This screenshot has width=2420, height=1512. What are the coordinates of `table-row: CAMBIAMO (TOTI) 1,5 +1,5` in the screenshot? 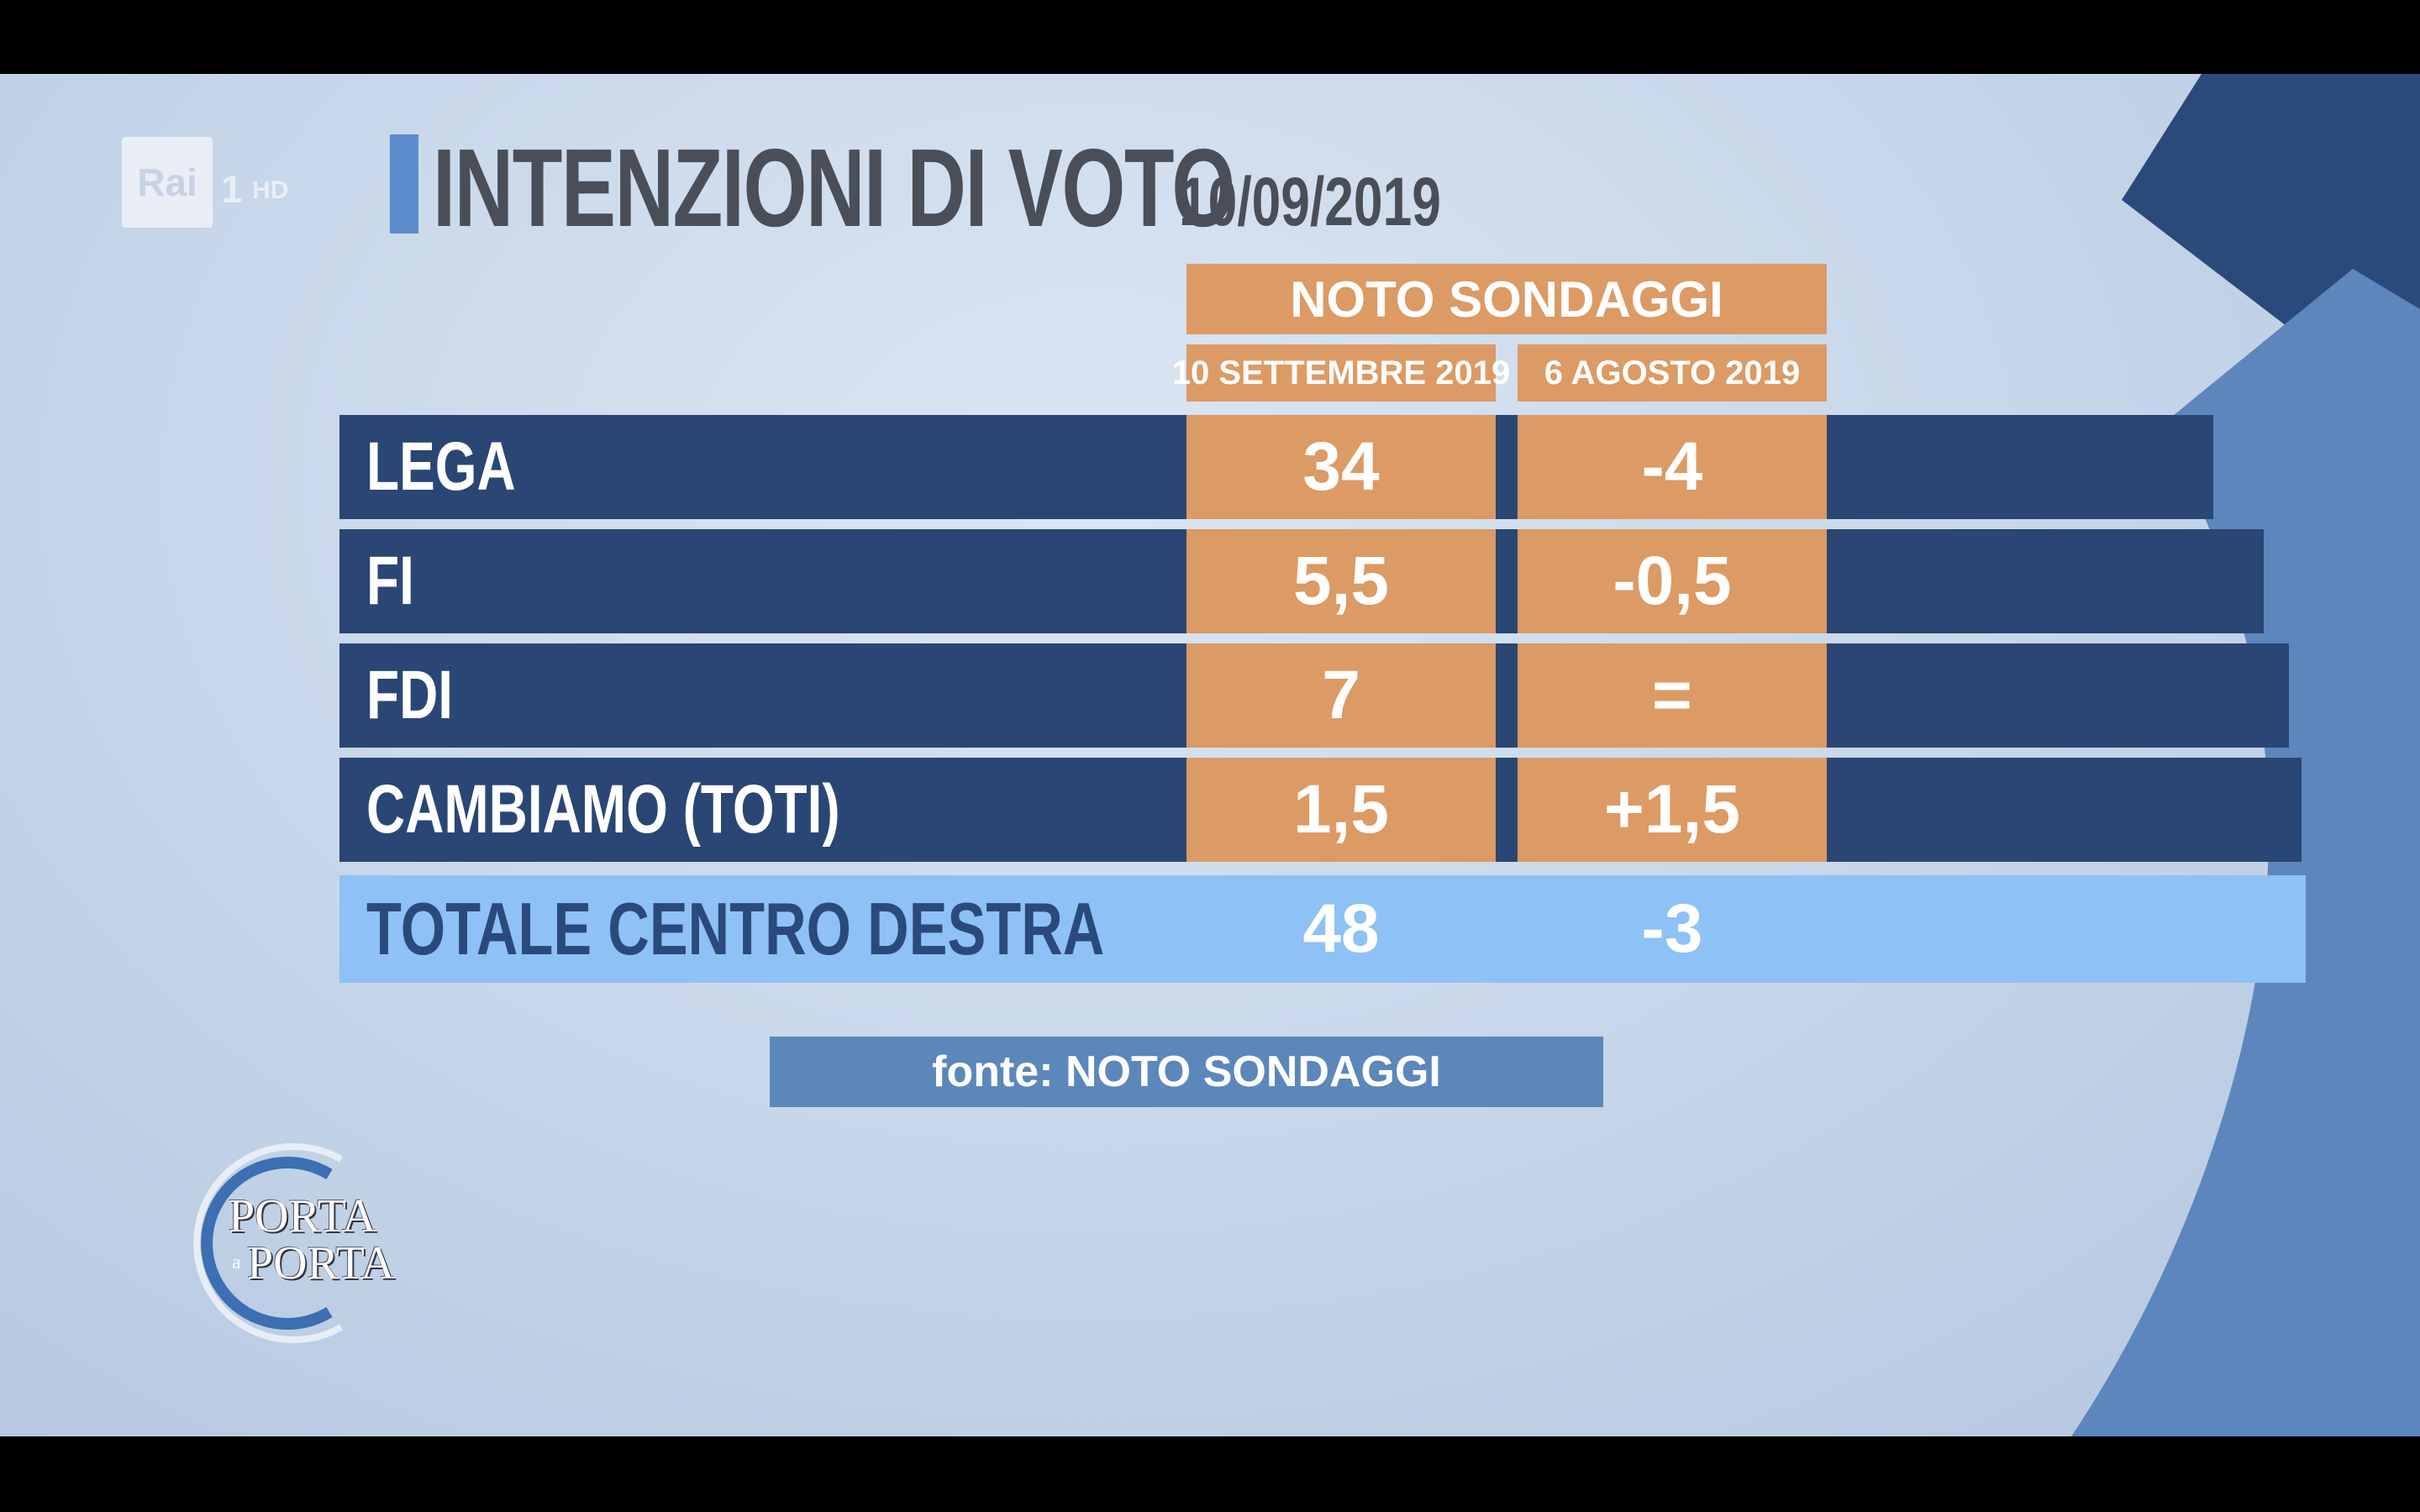 It's located at (1320, 810).